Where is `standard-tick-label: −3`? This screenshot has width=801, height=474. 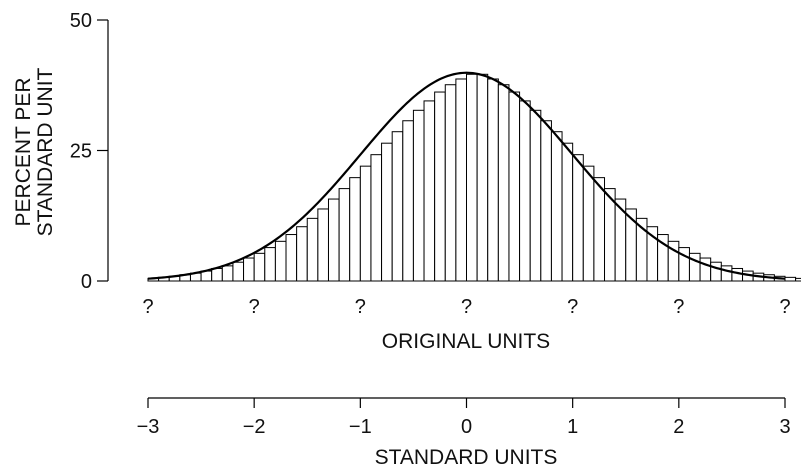 standard-tick-label: −3 is located at coordinates (148, 427).